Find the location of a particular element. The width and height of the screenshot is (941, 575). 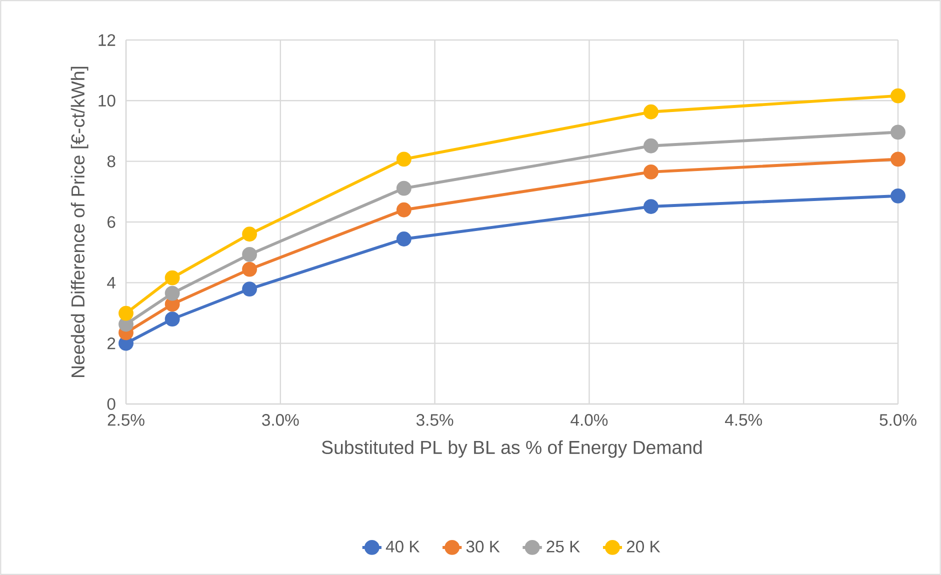

legend-label: 30 K is located at coordinates (483, 546).